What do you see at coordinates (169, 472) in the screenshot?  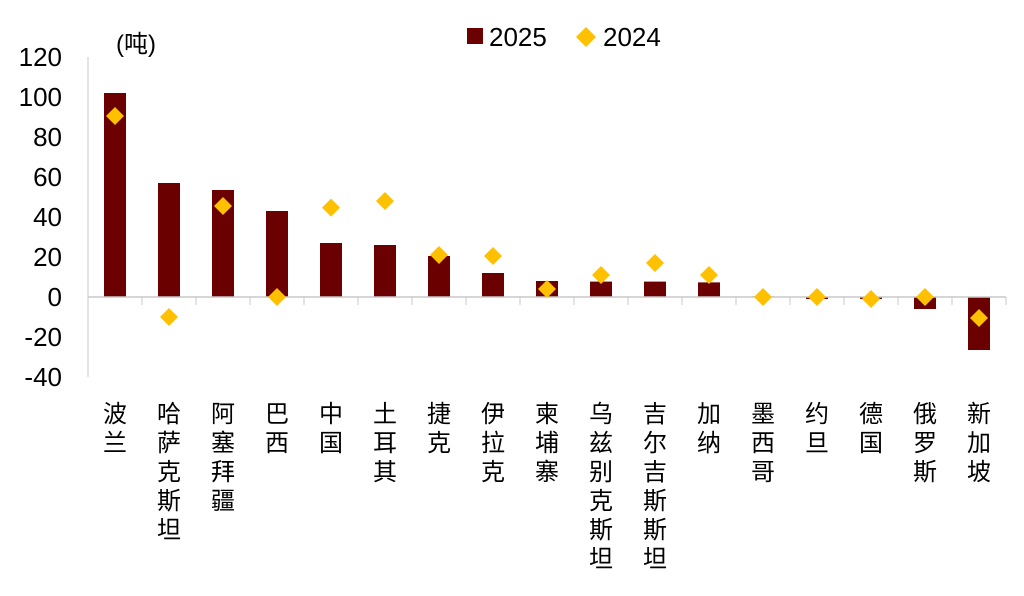 I see `x-tick-label: 哈萨克斯坦` at bounding box center [169, 472].